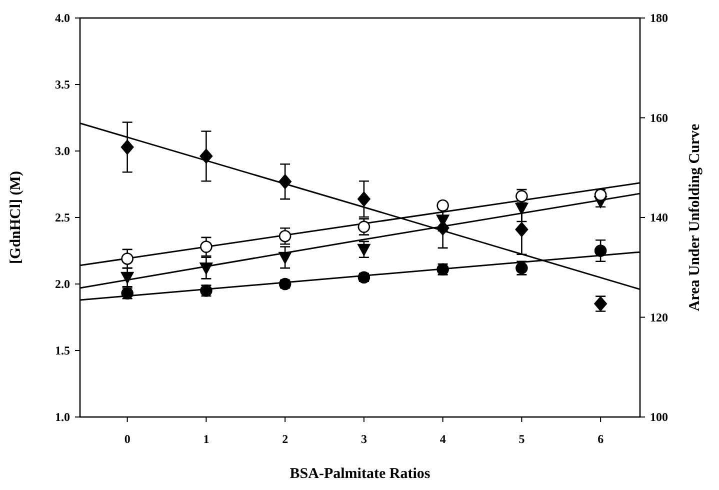  Describe the element at coordinates (363, 439) in the screenshot. I see `x-tick-label: 3` at that location.